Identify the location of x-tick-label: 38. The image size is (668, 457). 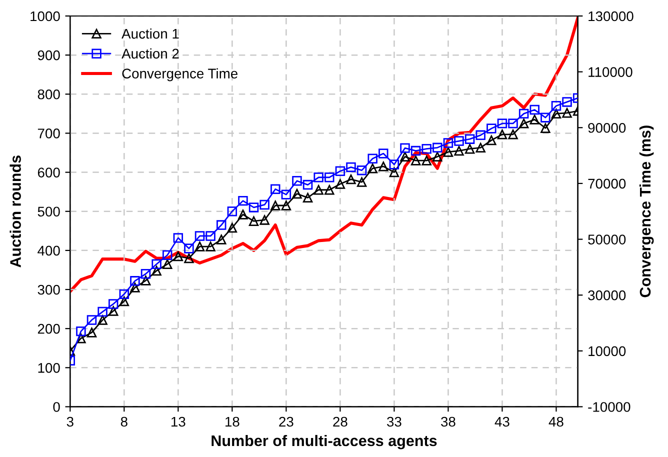
(448, 421).